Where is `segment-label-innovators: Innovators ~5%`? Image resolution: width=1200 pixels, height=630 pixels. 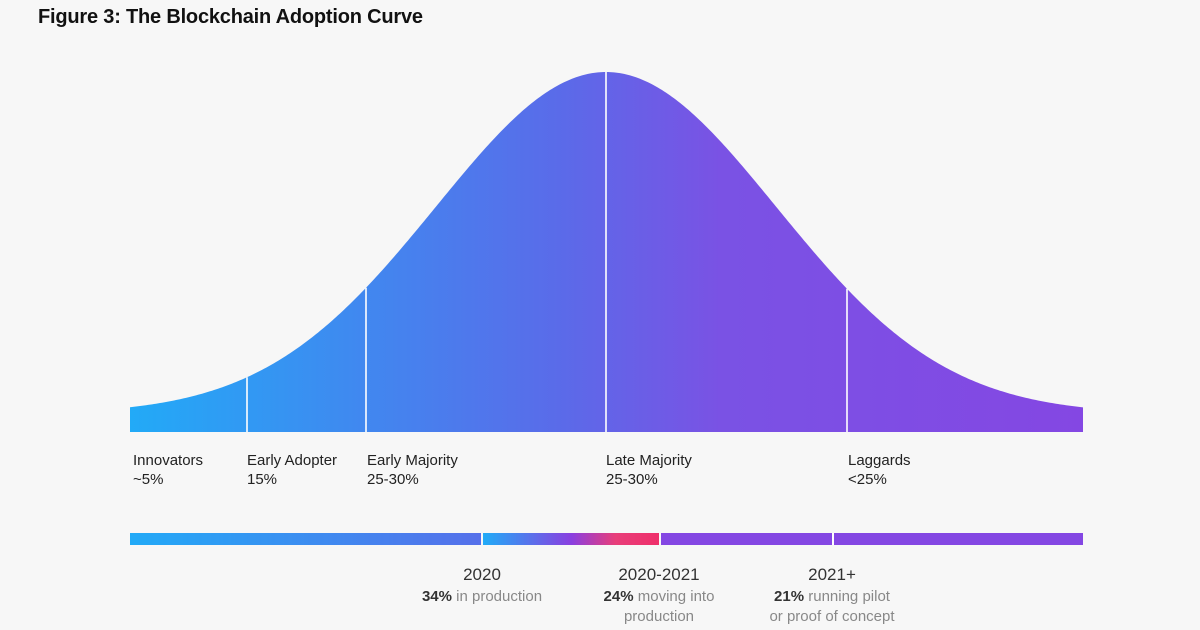 segment-label-innovators: Innovators ~5% is located at coordinates (168, 470).